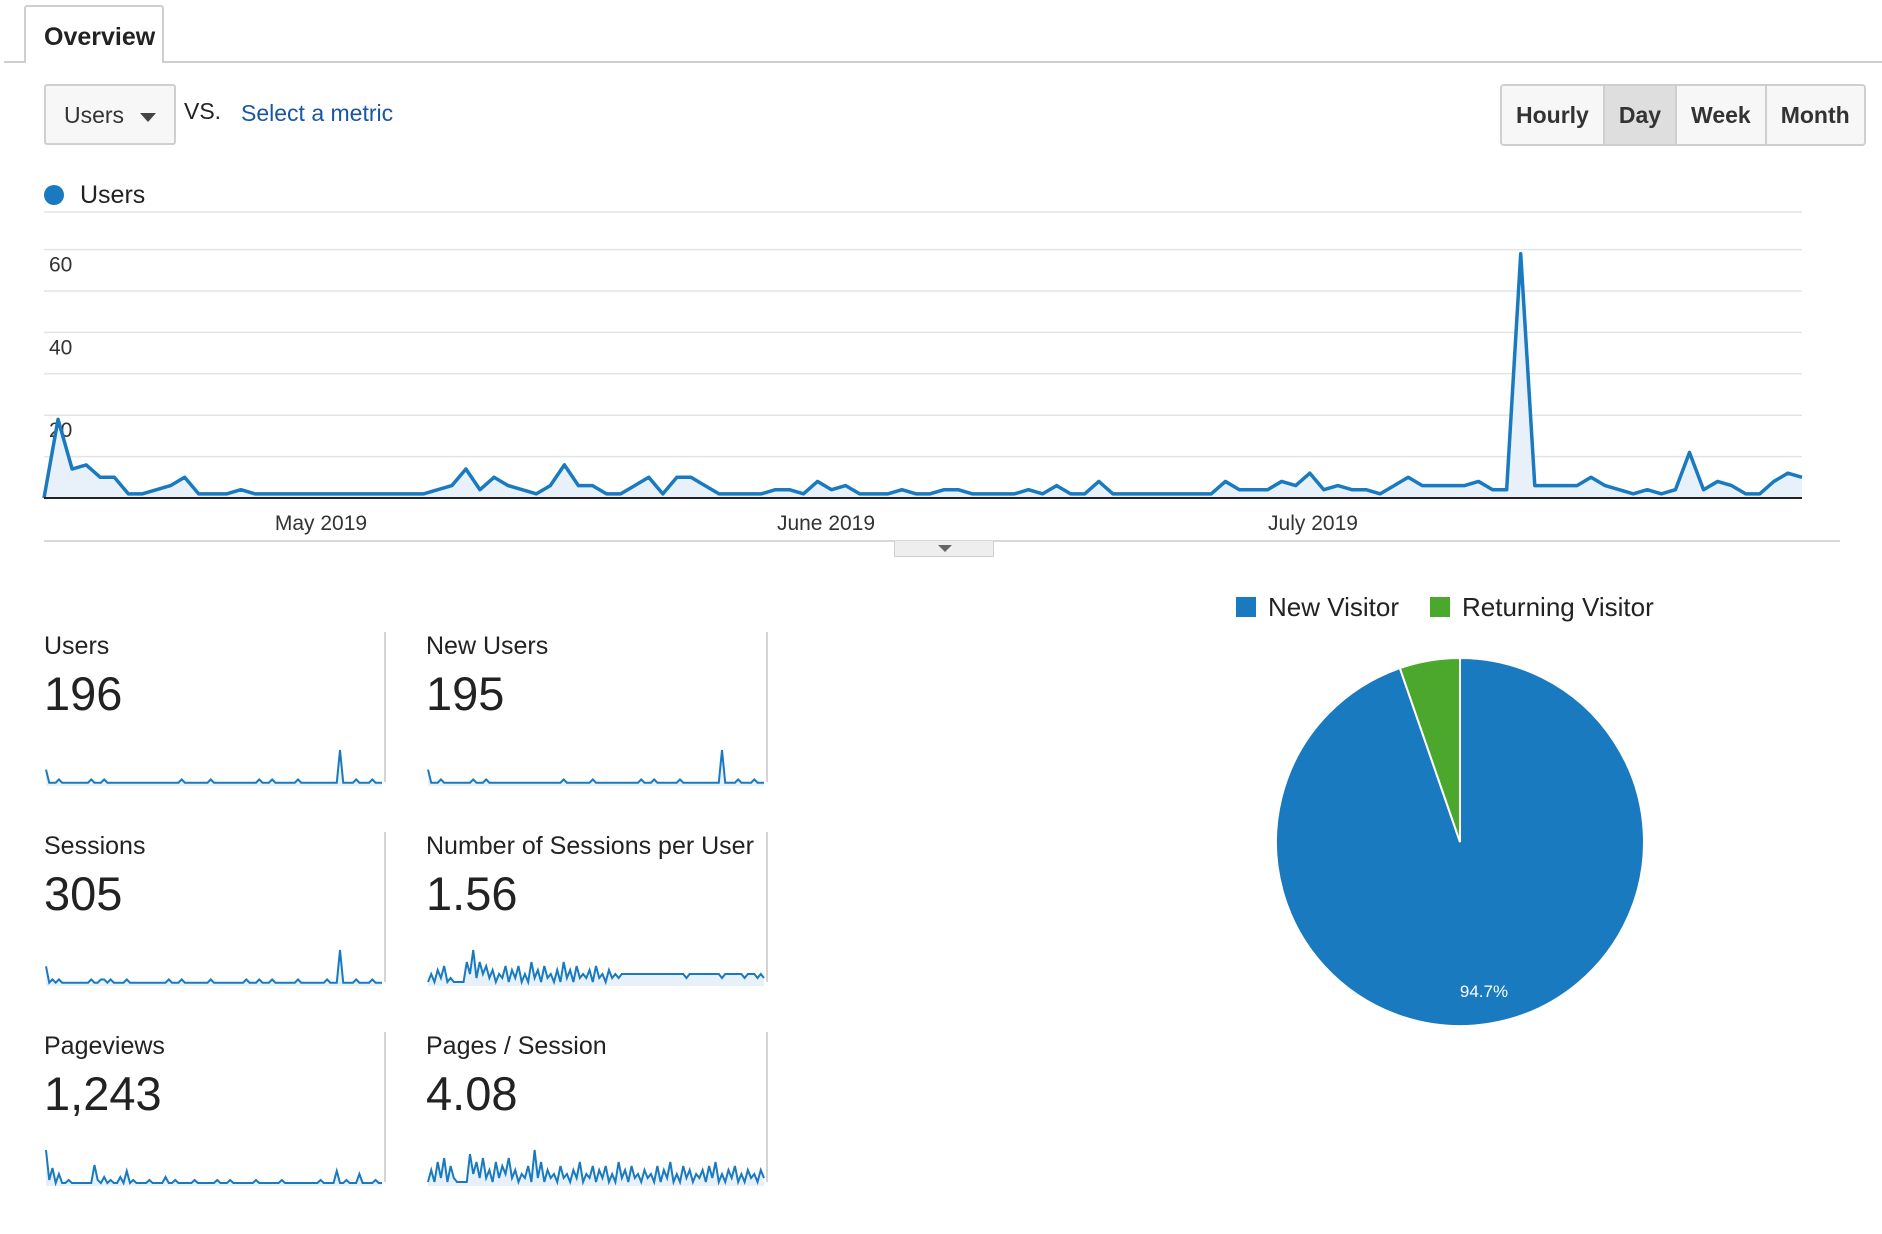 The image size is (1882, 1234). Describe the element at coordinates (1484, 991) in the screenshot. I see `pie-data-label: 94.7%` at that location.